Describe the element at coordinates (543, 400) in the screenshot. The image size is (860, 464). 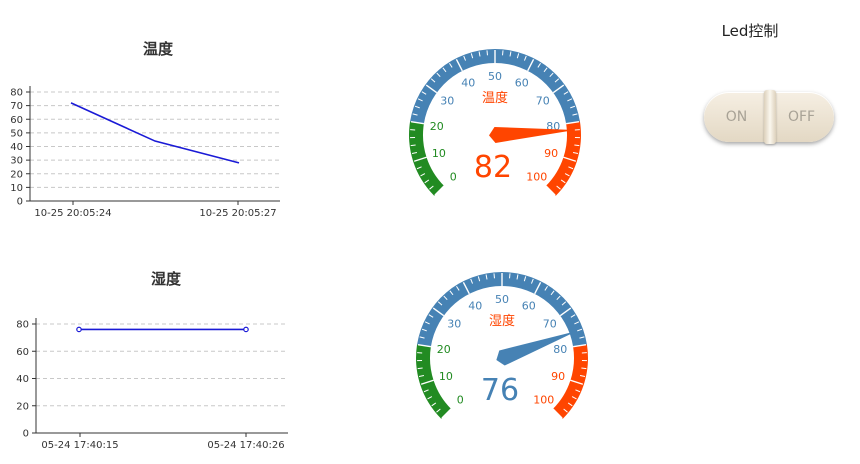
I see `hum-gauge-tick-label: 100` at that location.